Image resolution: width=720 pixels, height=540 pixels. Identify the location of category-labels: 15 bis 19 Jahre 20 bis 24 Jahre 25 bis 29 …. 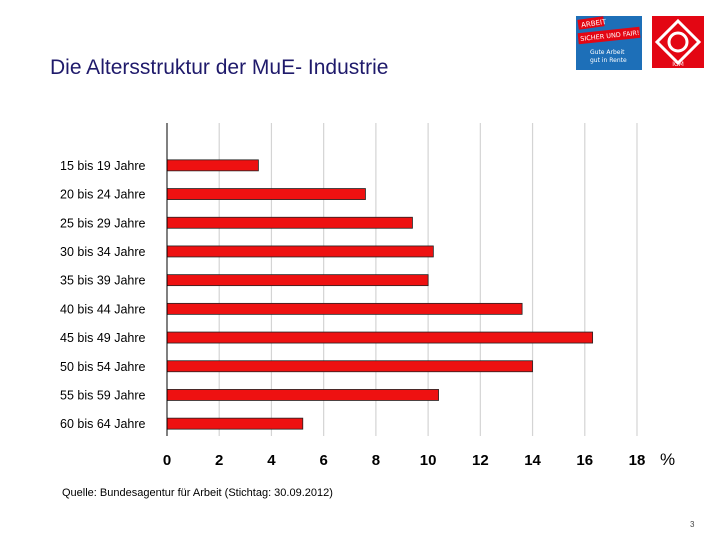
(103, 295).